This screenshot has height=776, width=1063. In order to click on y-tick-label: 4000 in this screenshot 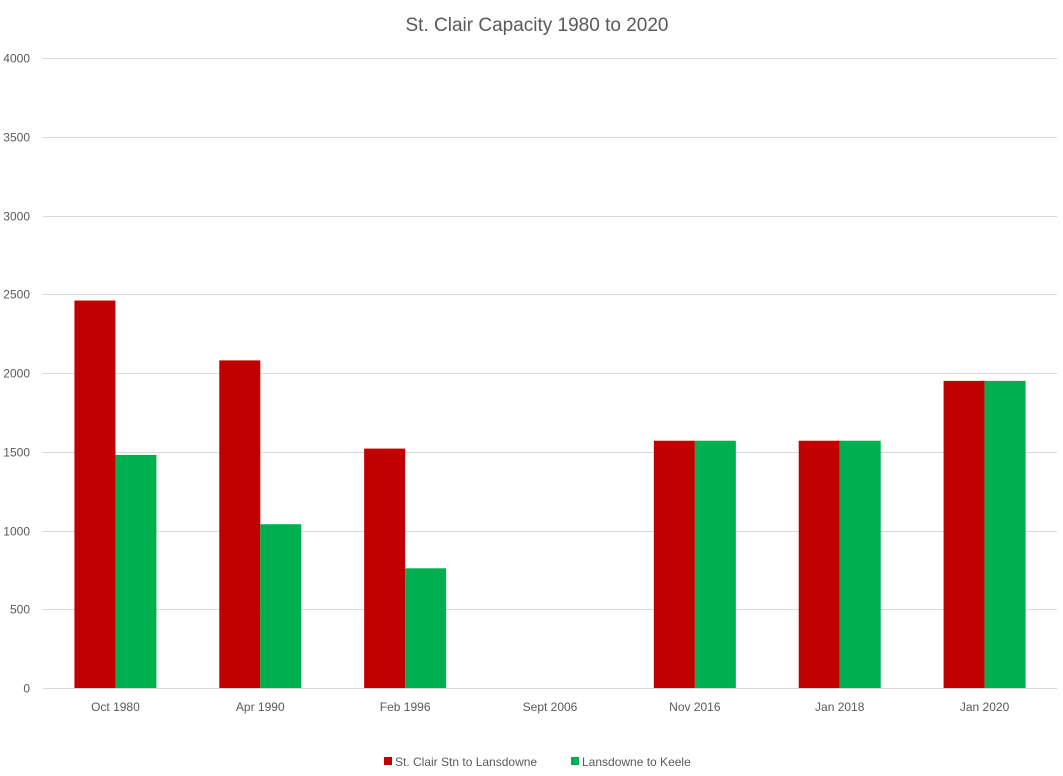, I will do `click(16, 59)`.